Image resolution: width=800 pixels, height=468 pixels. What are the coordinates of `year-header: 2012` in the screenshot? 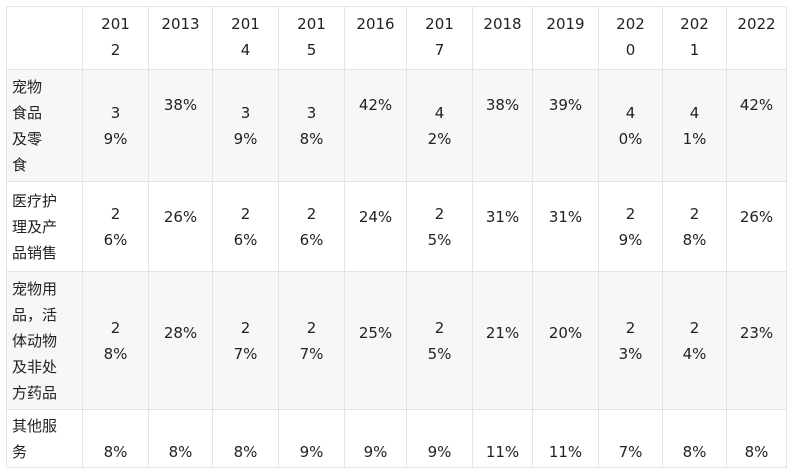 It's located at (115, 38).